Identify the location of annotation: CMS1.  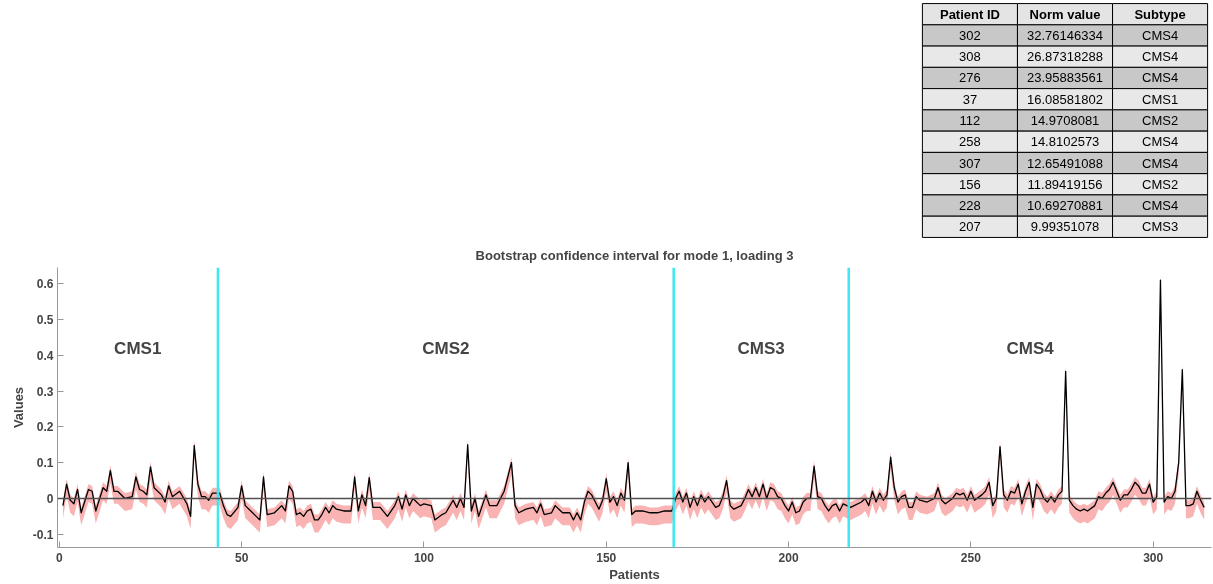
(138, 349).